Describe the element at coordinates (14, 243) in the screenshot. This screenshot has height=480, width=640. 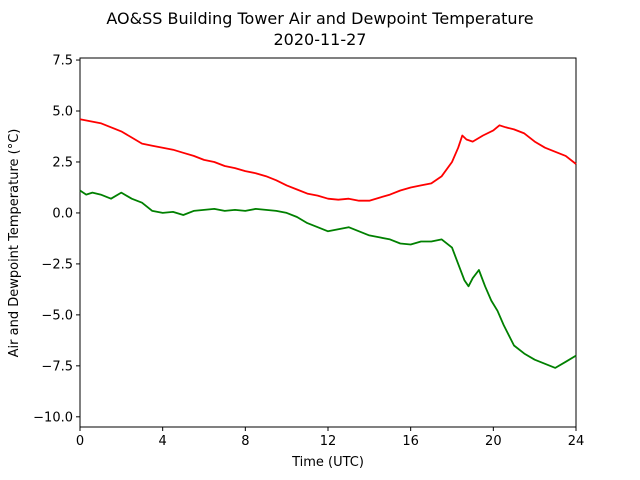
I see `y-axis-label: Air and Dewpoint Temperature (°C)` at that location.